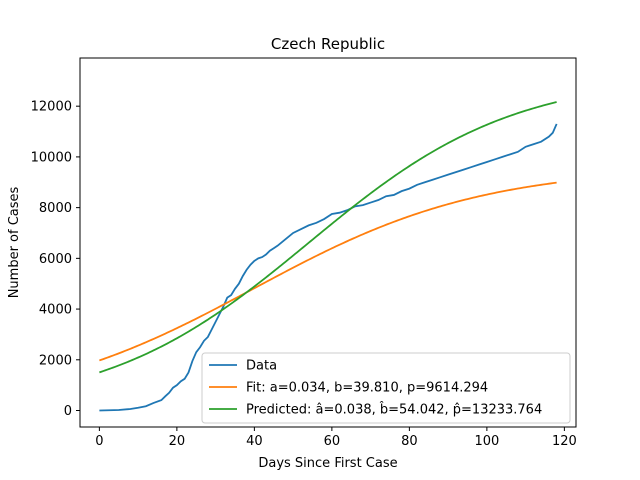 The width and height of the screenshot is (640, 480). Describe the element at coordinates (99, 441) in the screenshot. I see `x-tick-label: 0` at that location.